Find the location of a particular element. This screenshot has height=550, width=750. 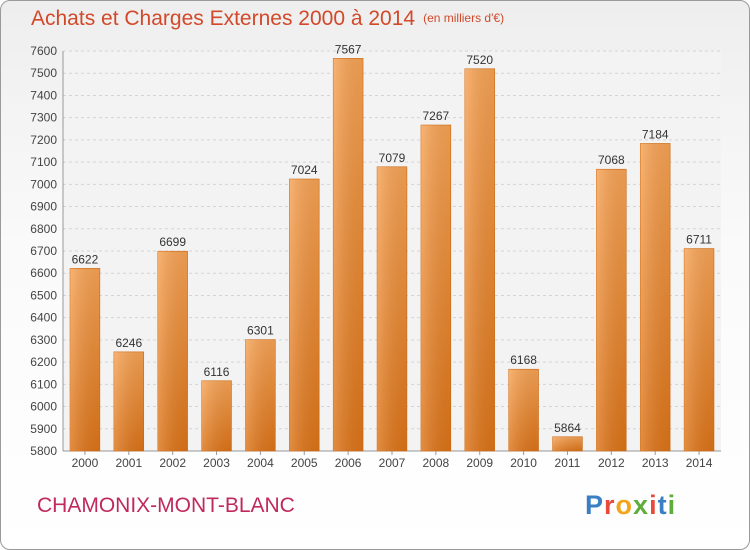

value-label: 6301 is located at coordinates (260, 331).